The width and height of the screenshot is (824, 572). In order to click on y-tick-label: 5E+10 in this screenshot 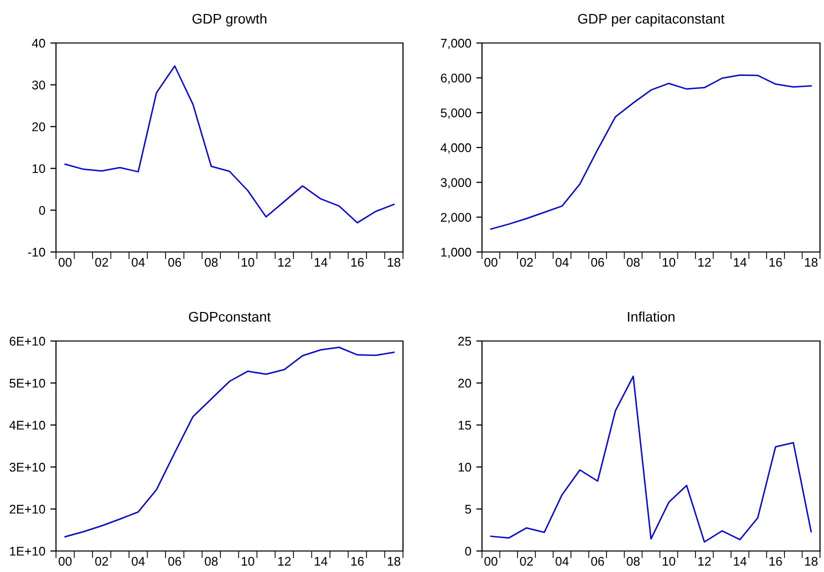, I will do `click(28, 383)`.